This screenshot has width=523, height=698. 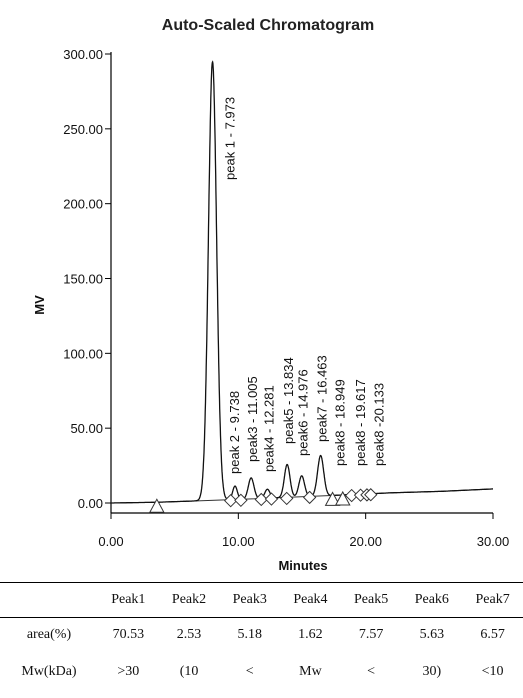 What do you see at coordinates (322, 398) in the screenshot?
I see `peak-label: peak7 - 16.463` at bounding box center [322, 398].